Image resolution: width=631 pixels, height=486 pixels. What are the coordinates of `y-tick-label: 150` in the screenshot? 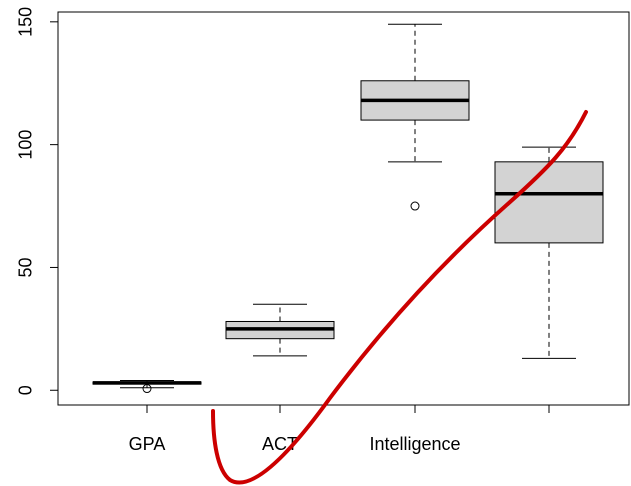 It's located at (25, 22).